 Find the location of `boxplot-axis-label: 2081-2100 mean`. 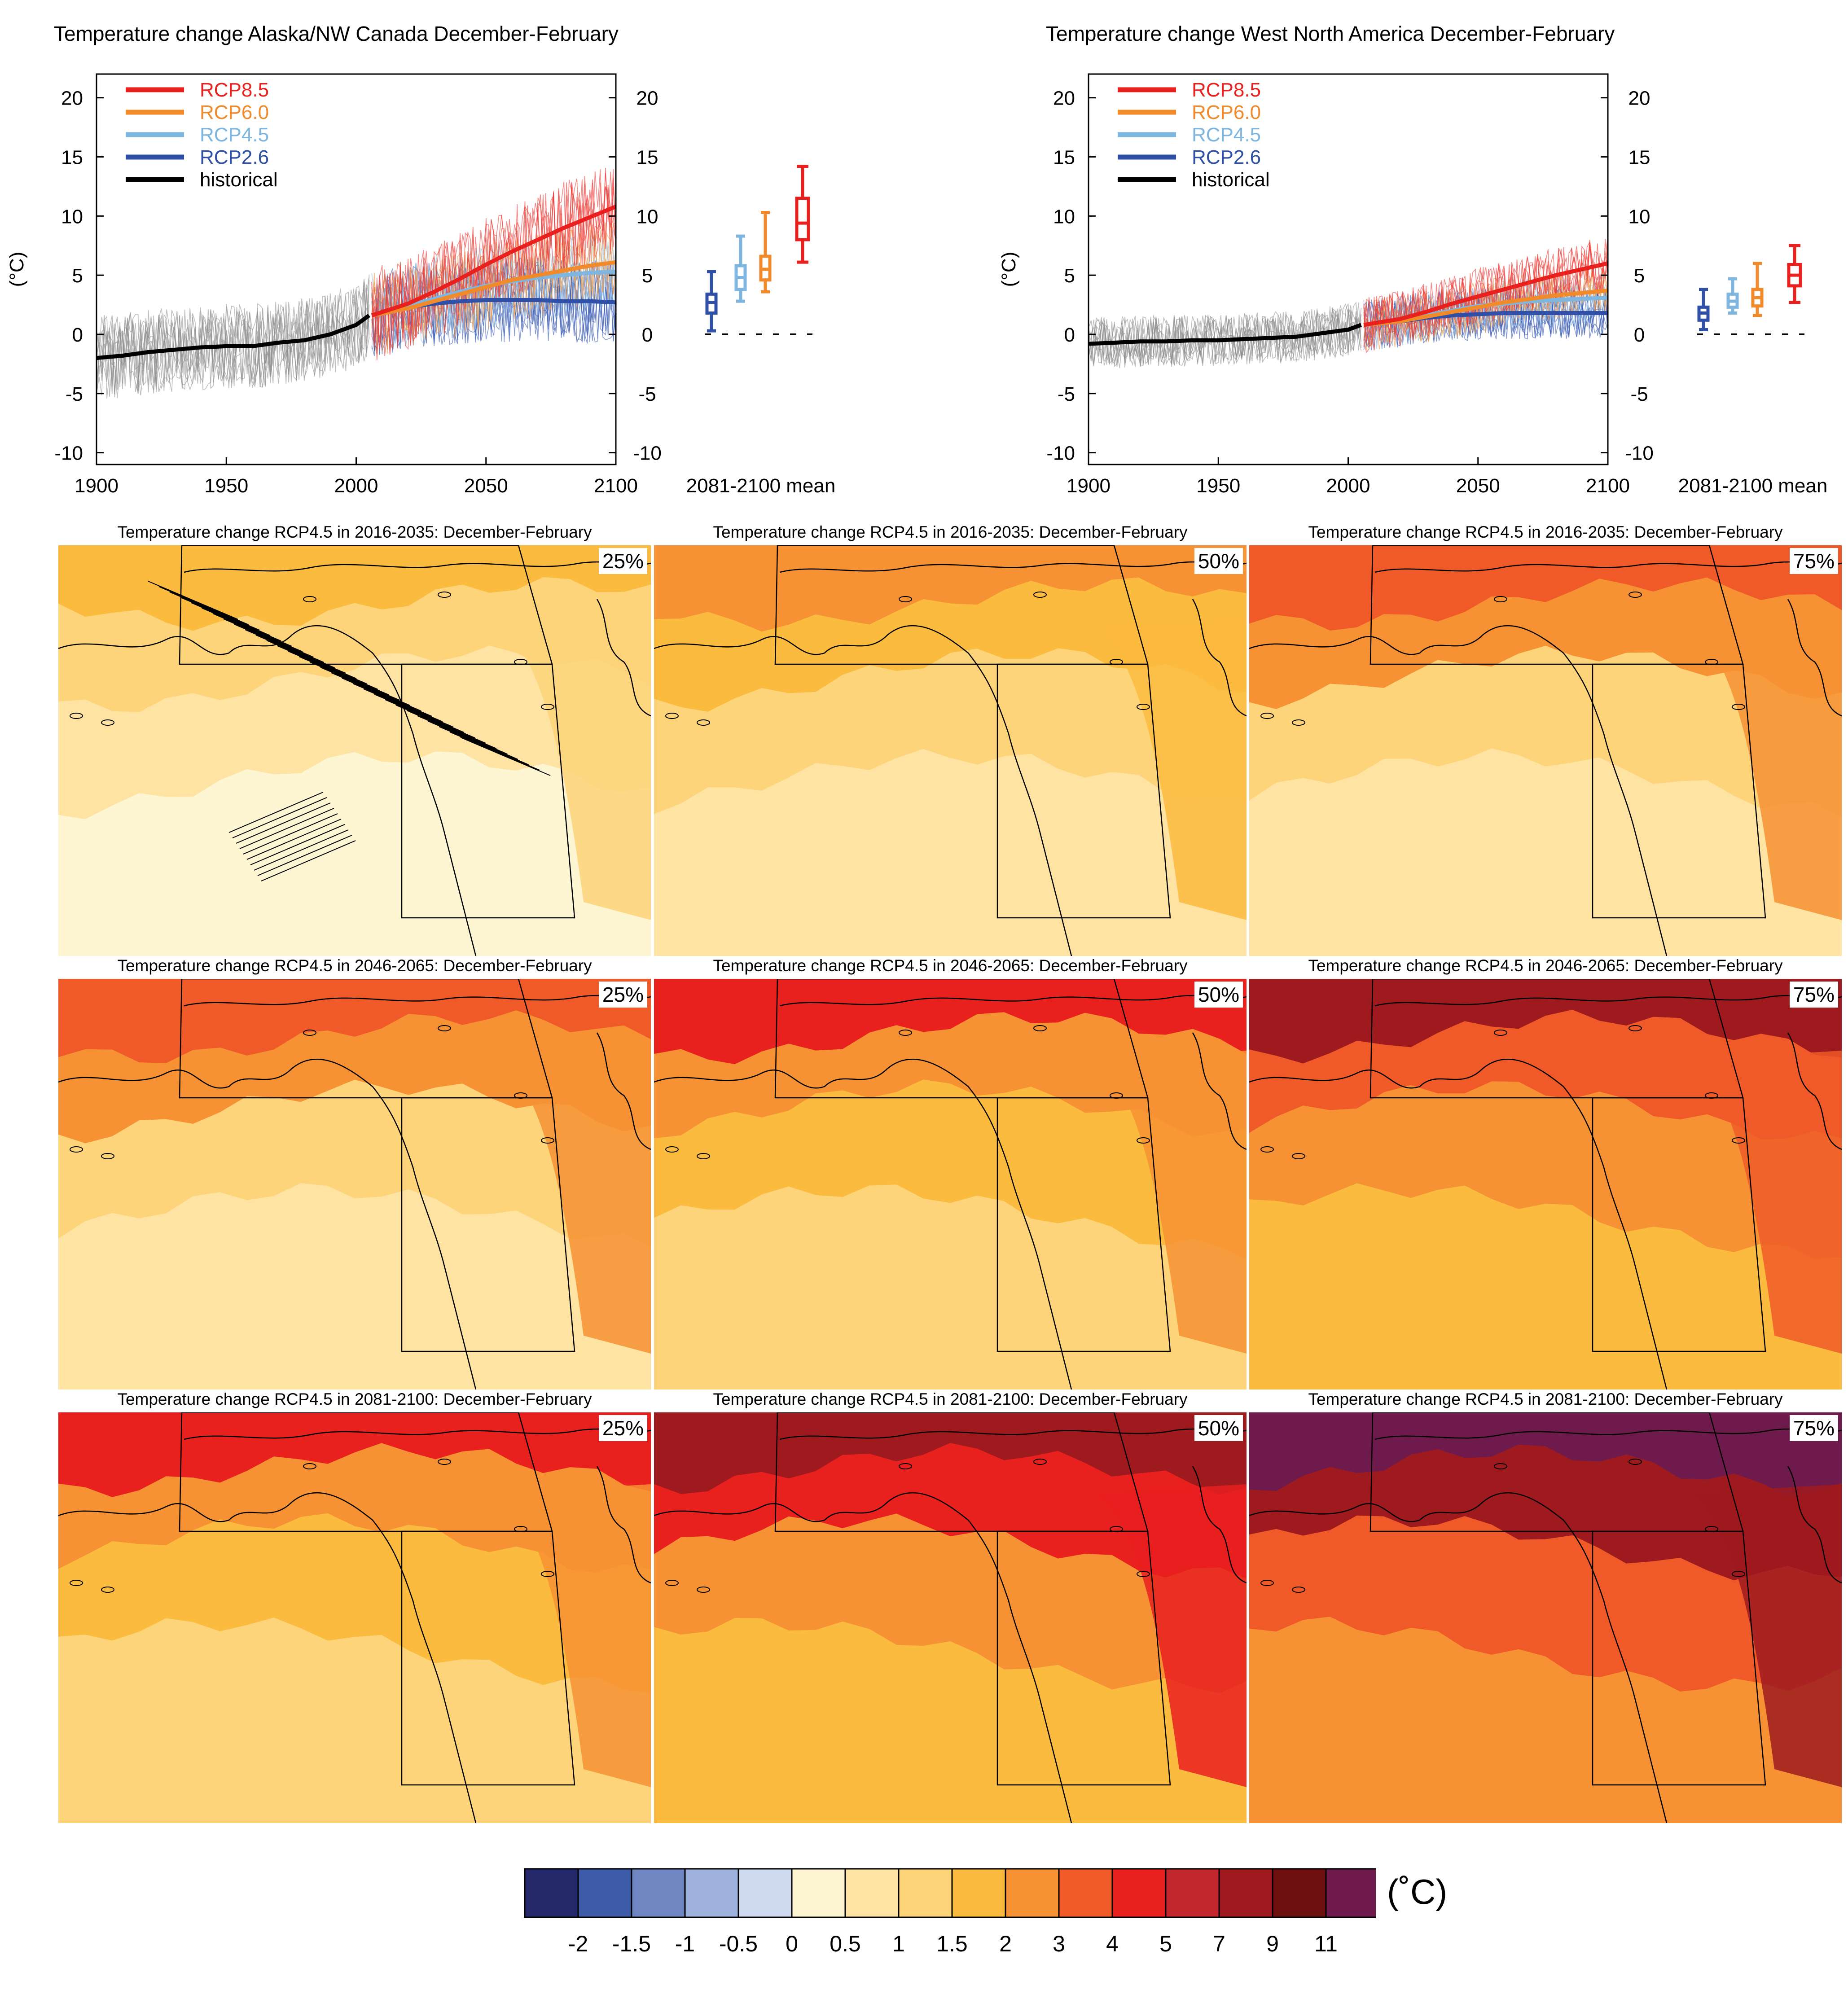

boxplot-axis-label: 2081-2100 mean is located at coordinates (761, 486).